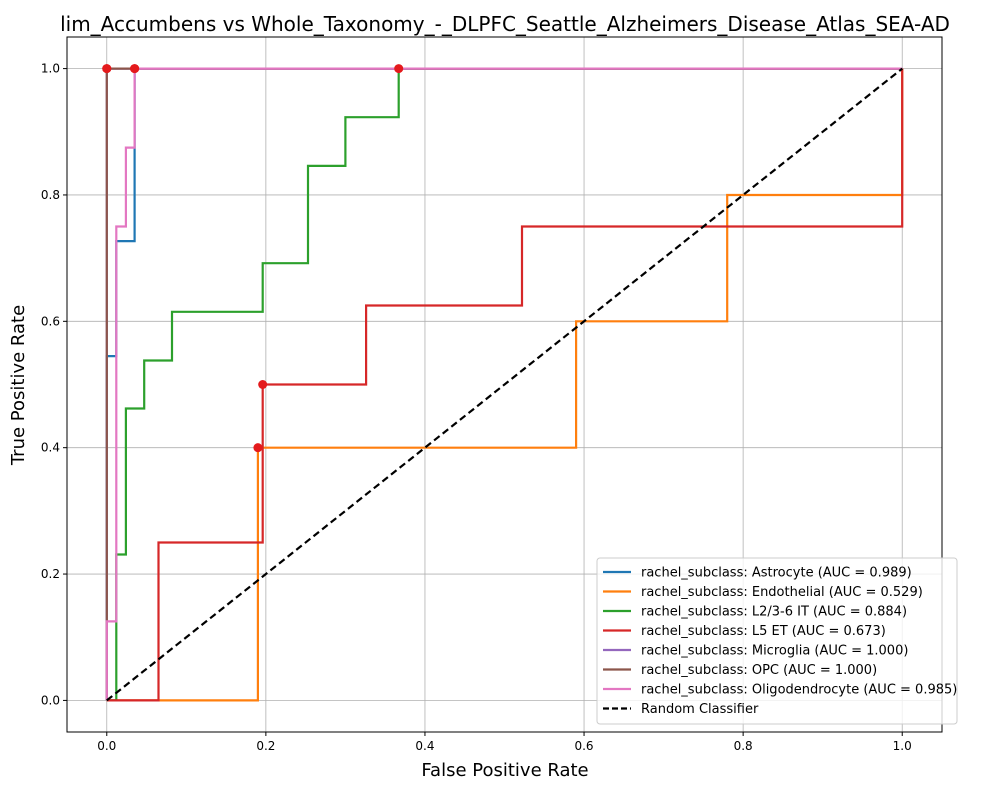  What do you see at coordinates (50, 700) in the screenshot?
I see `y-tick-label: 0.0` at bounding box center [50, 700].